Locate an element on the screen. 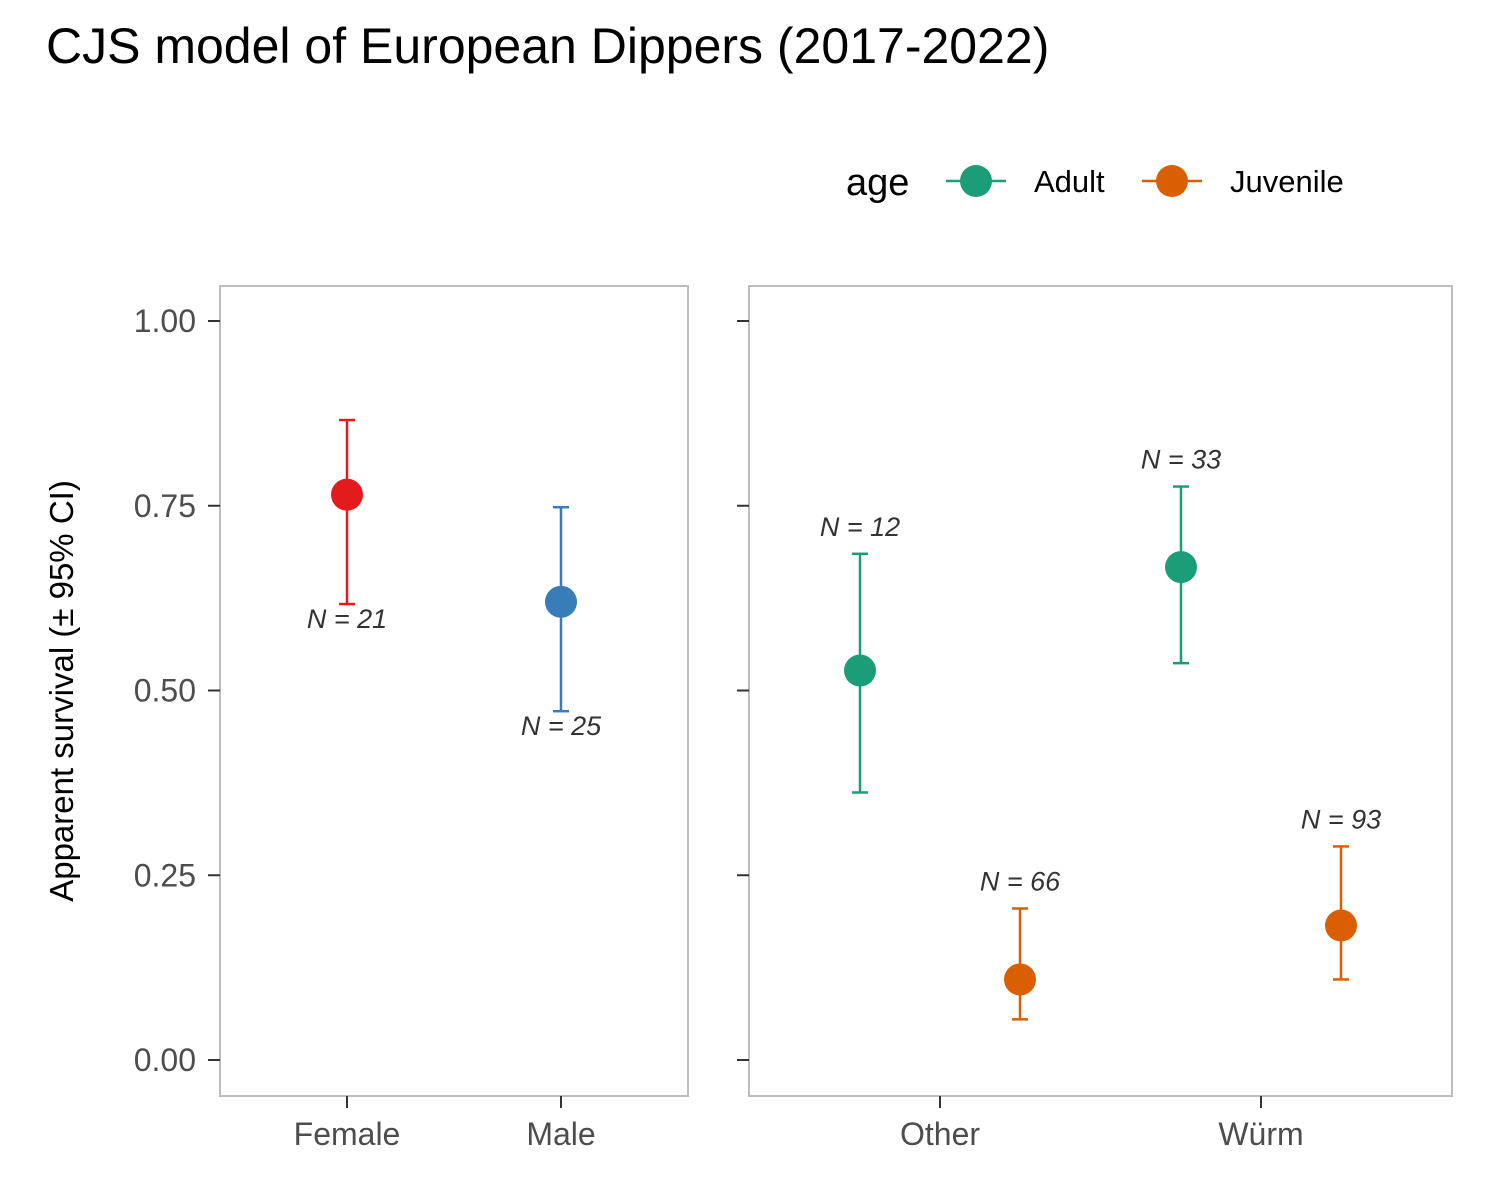 The height and width of the screenshot is (1200, 1500). y-tick-label: 0.00 is located at coordinates (165, 1060).